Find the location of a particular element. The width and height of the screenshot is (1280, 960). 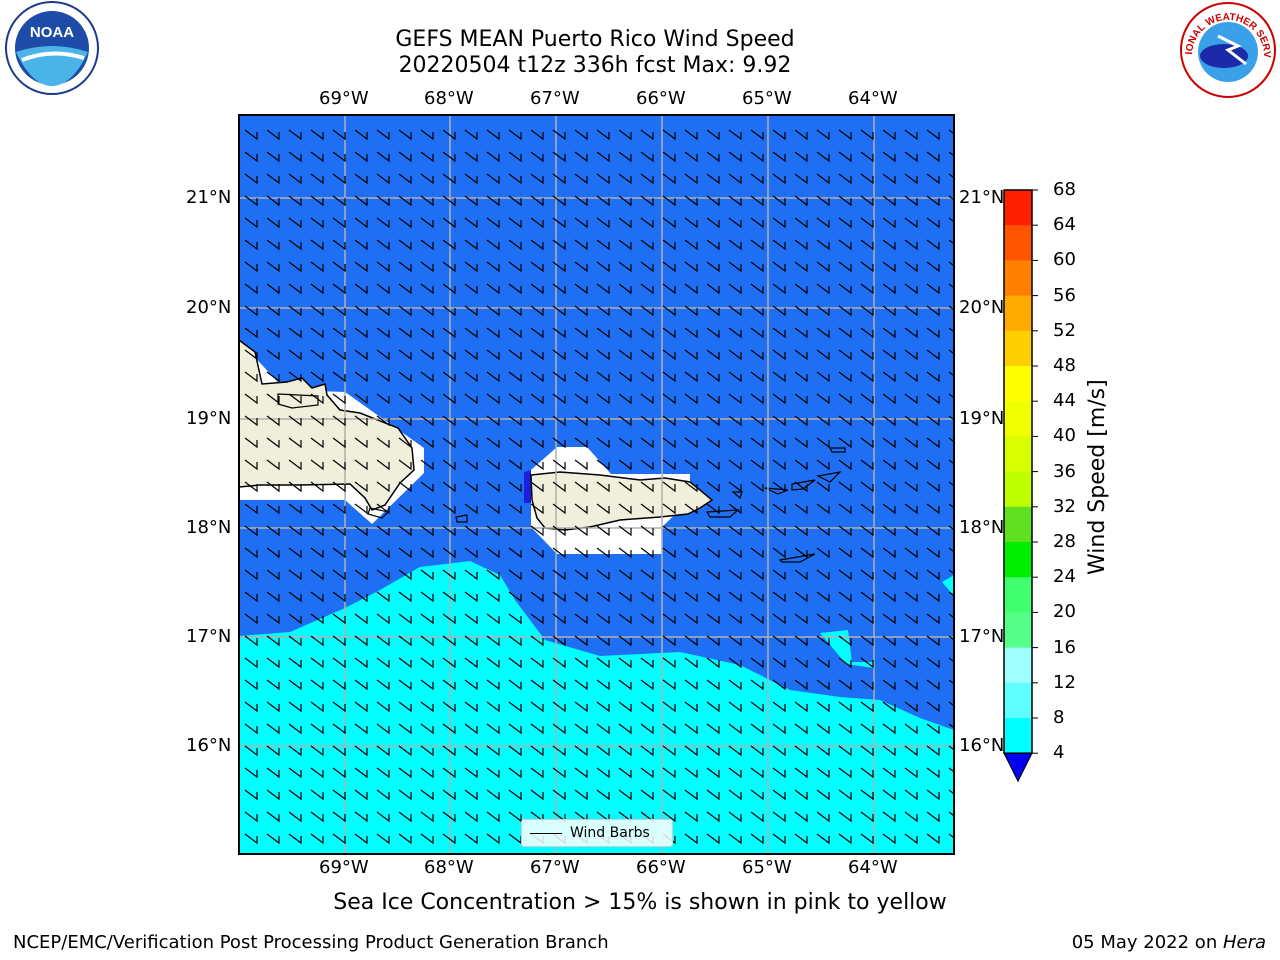

colorbar-tick-label: 16 is located at coordinates (1064, 647).